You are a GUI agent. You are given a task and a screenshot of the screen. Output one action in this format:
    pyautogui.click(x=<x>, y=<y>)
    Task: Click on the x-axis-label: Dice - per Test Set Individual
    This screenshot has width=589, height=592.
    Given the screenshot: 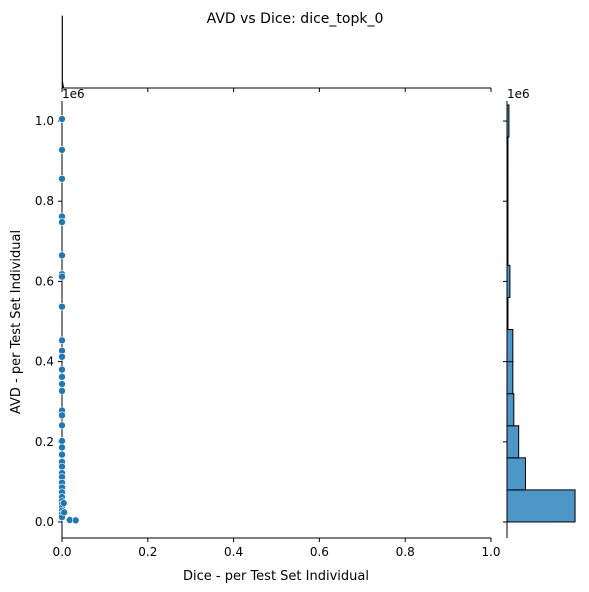 What is the action you would take?
    pyautogui.click(x=276, y=576)
    